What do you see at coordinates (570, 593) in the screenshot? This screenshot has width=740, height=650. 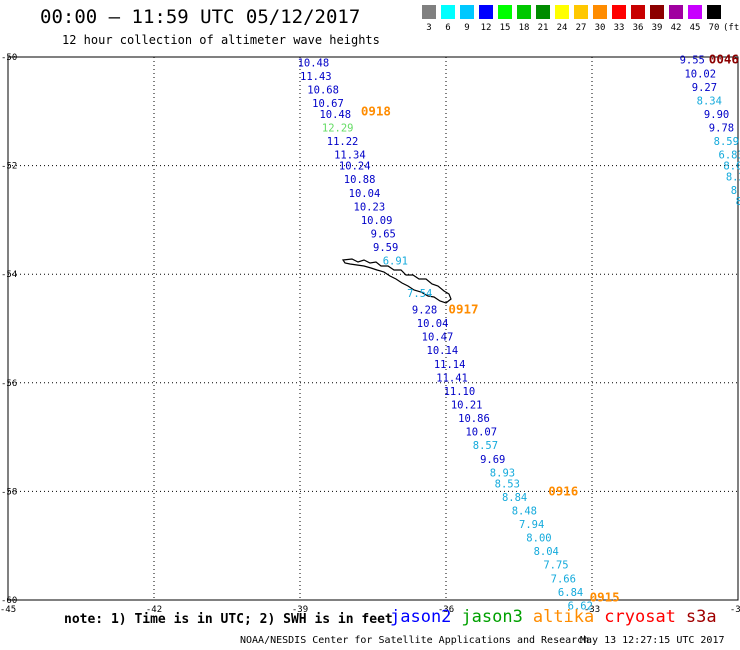 I see `swh-value: 6.84` at bounding box center [570, 593].